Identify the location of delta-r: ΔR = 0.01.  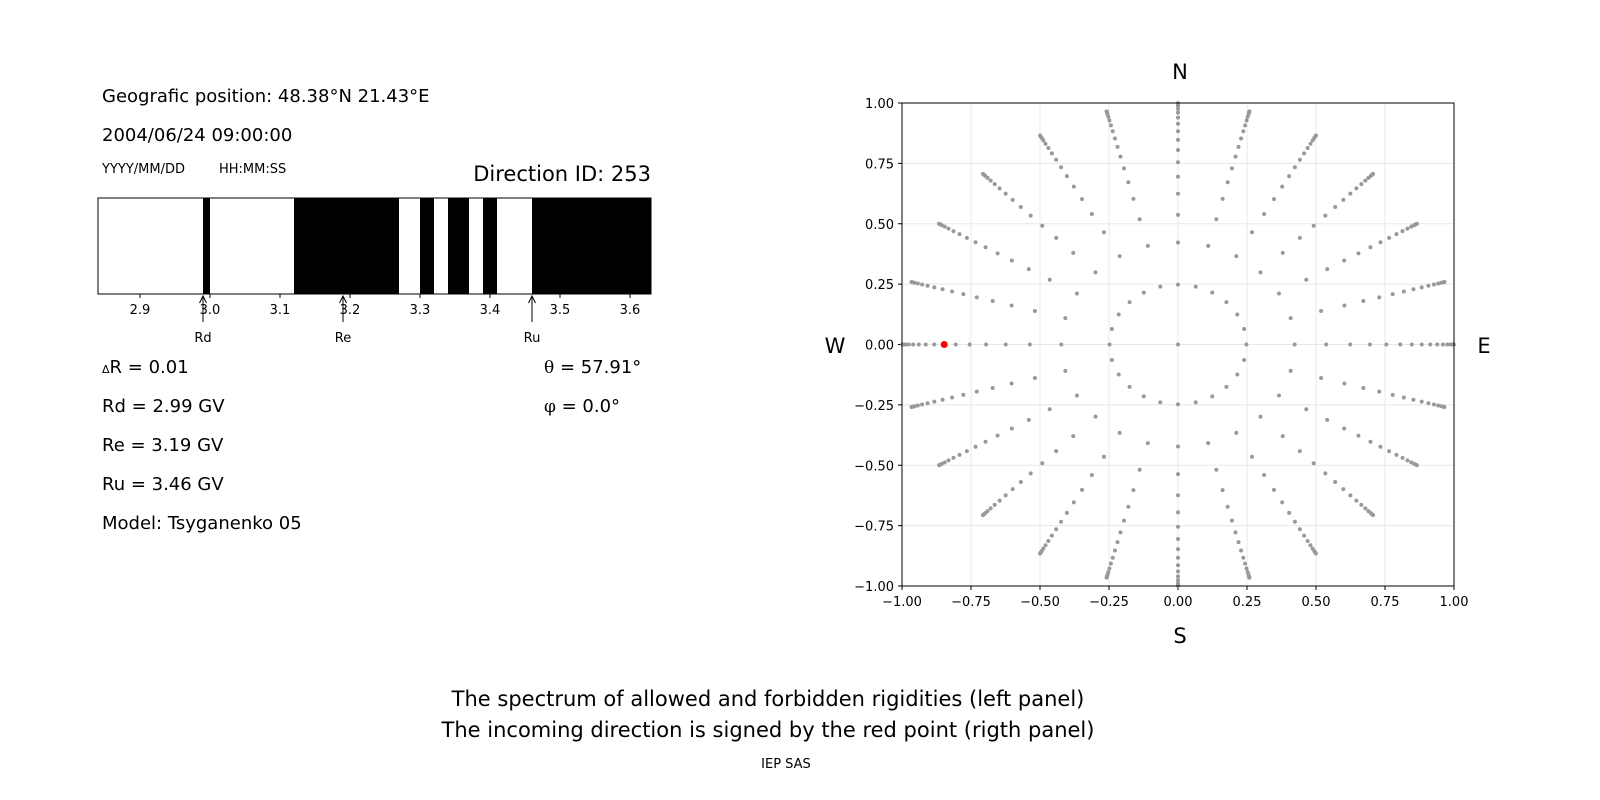
(145, 367).